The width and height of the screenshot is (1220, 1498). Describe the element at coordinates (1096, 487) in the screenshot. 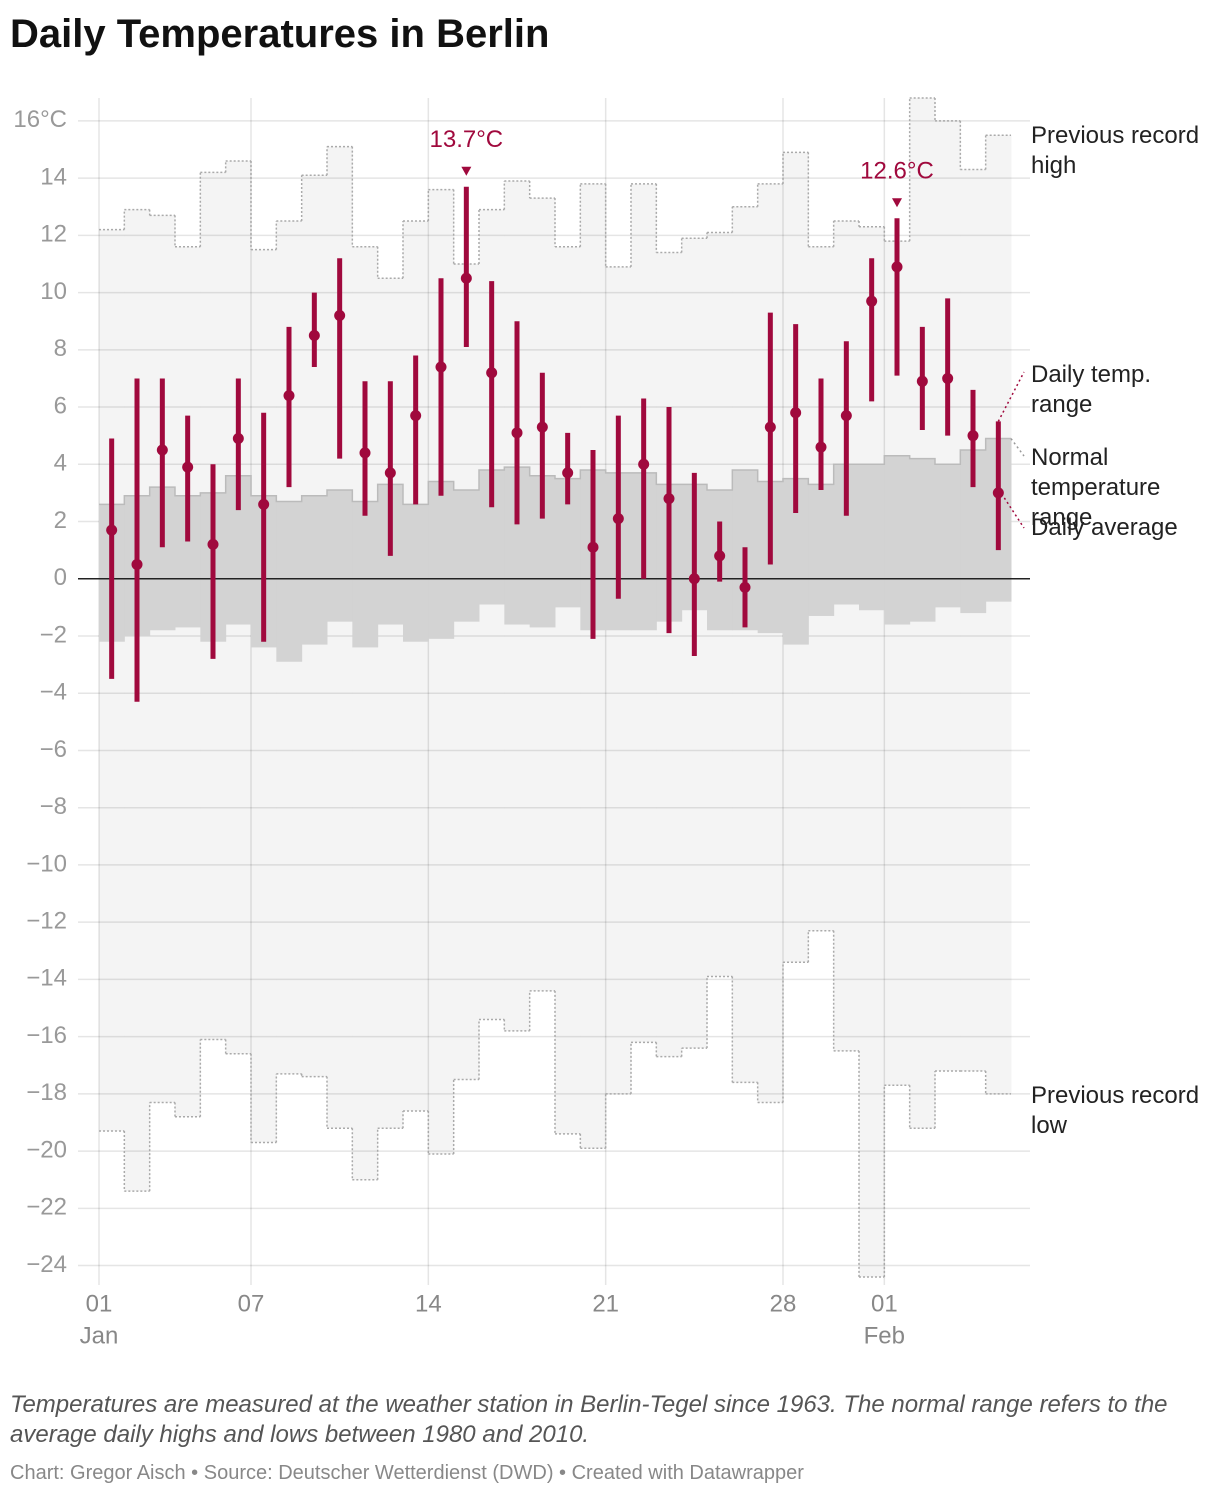

I see `series-label: Normal temperature range` at that location.